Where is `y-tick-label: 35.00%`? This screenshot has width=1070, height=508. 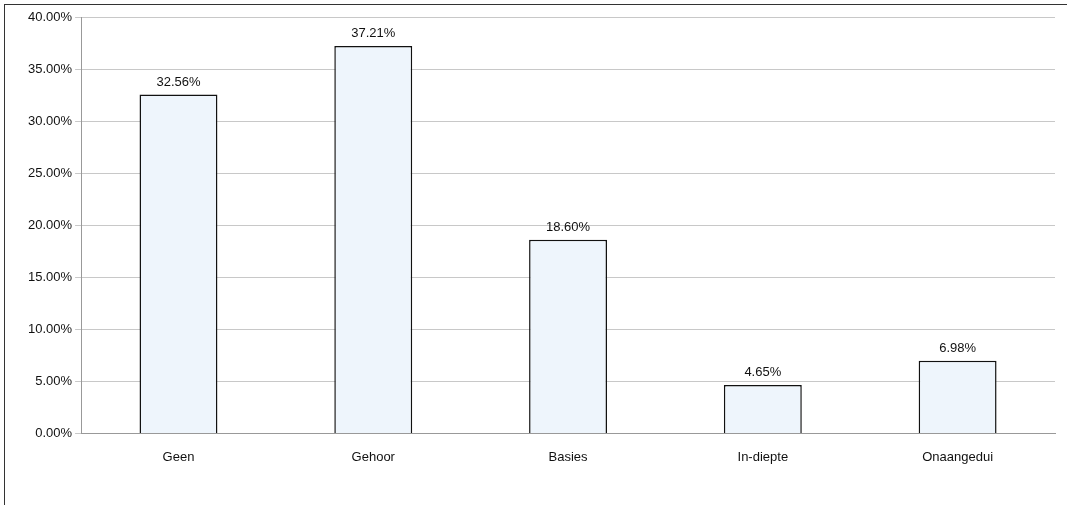
y-tick-label: 35.00% is located at coordinates (50, 68).